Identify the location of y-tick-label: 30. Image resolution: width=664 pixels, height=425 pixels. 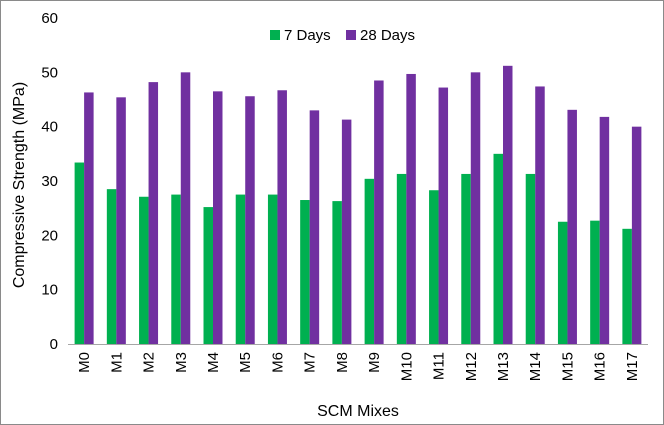
(49, 181).